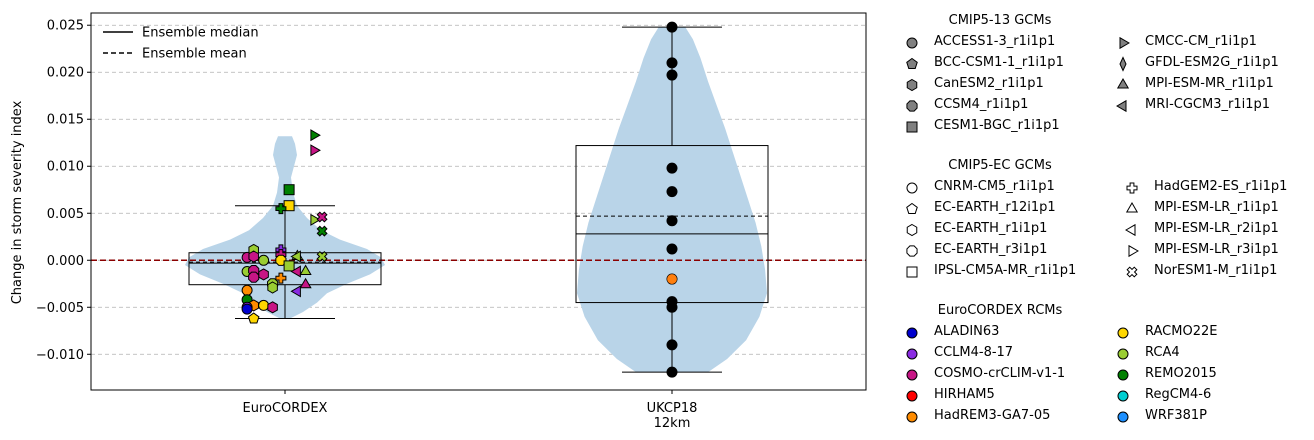 The width and height of the screenshot is (1314, 440). I want to click on legend-entry-label: CESM1-BGC_r1i1p1, so click(997, 125).